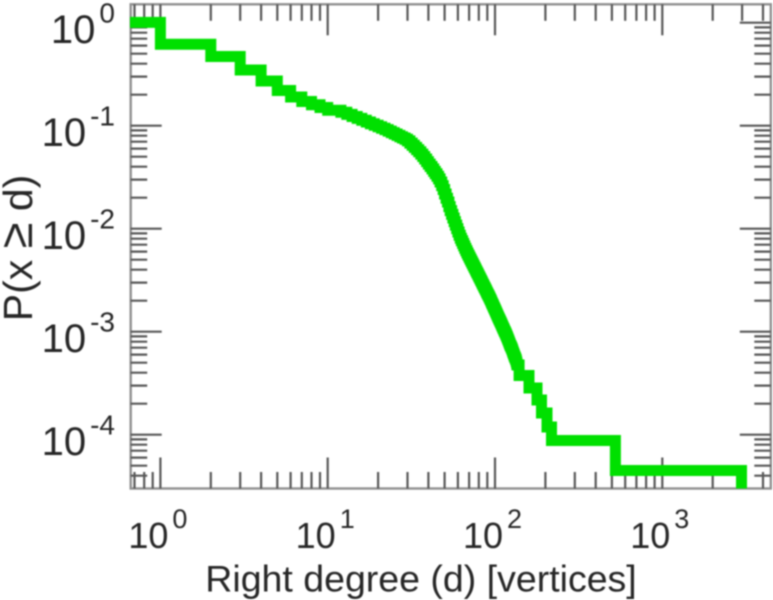 The height and width of the screenshot is (600, 773). I want to click on svg-text: P(x ≥ d), so click(21, 248).